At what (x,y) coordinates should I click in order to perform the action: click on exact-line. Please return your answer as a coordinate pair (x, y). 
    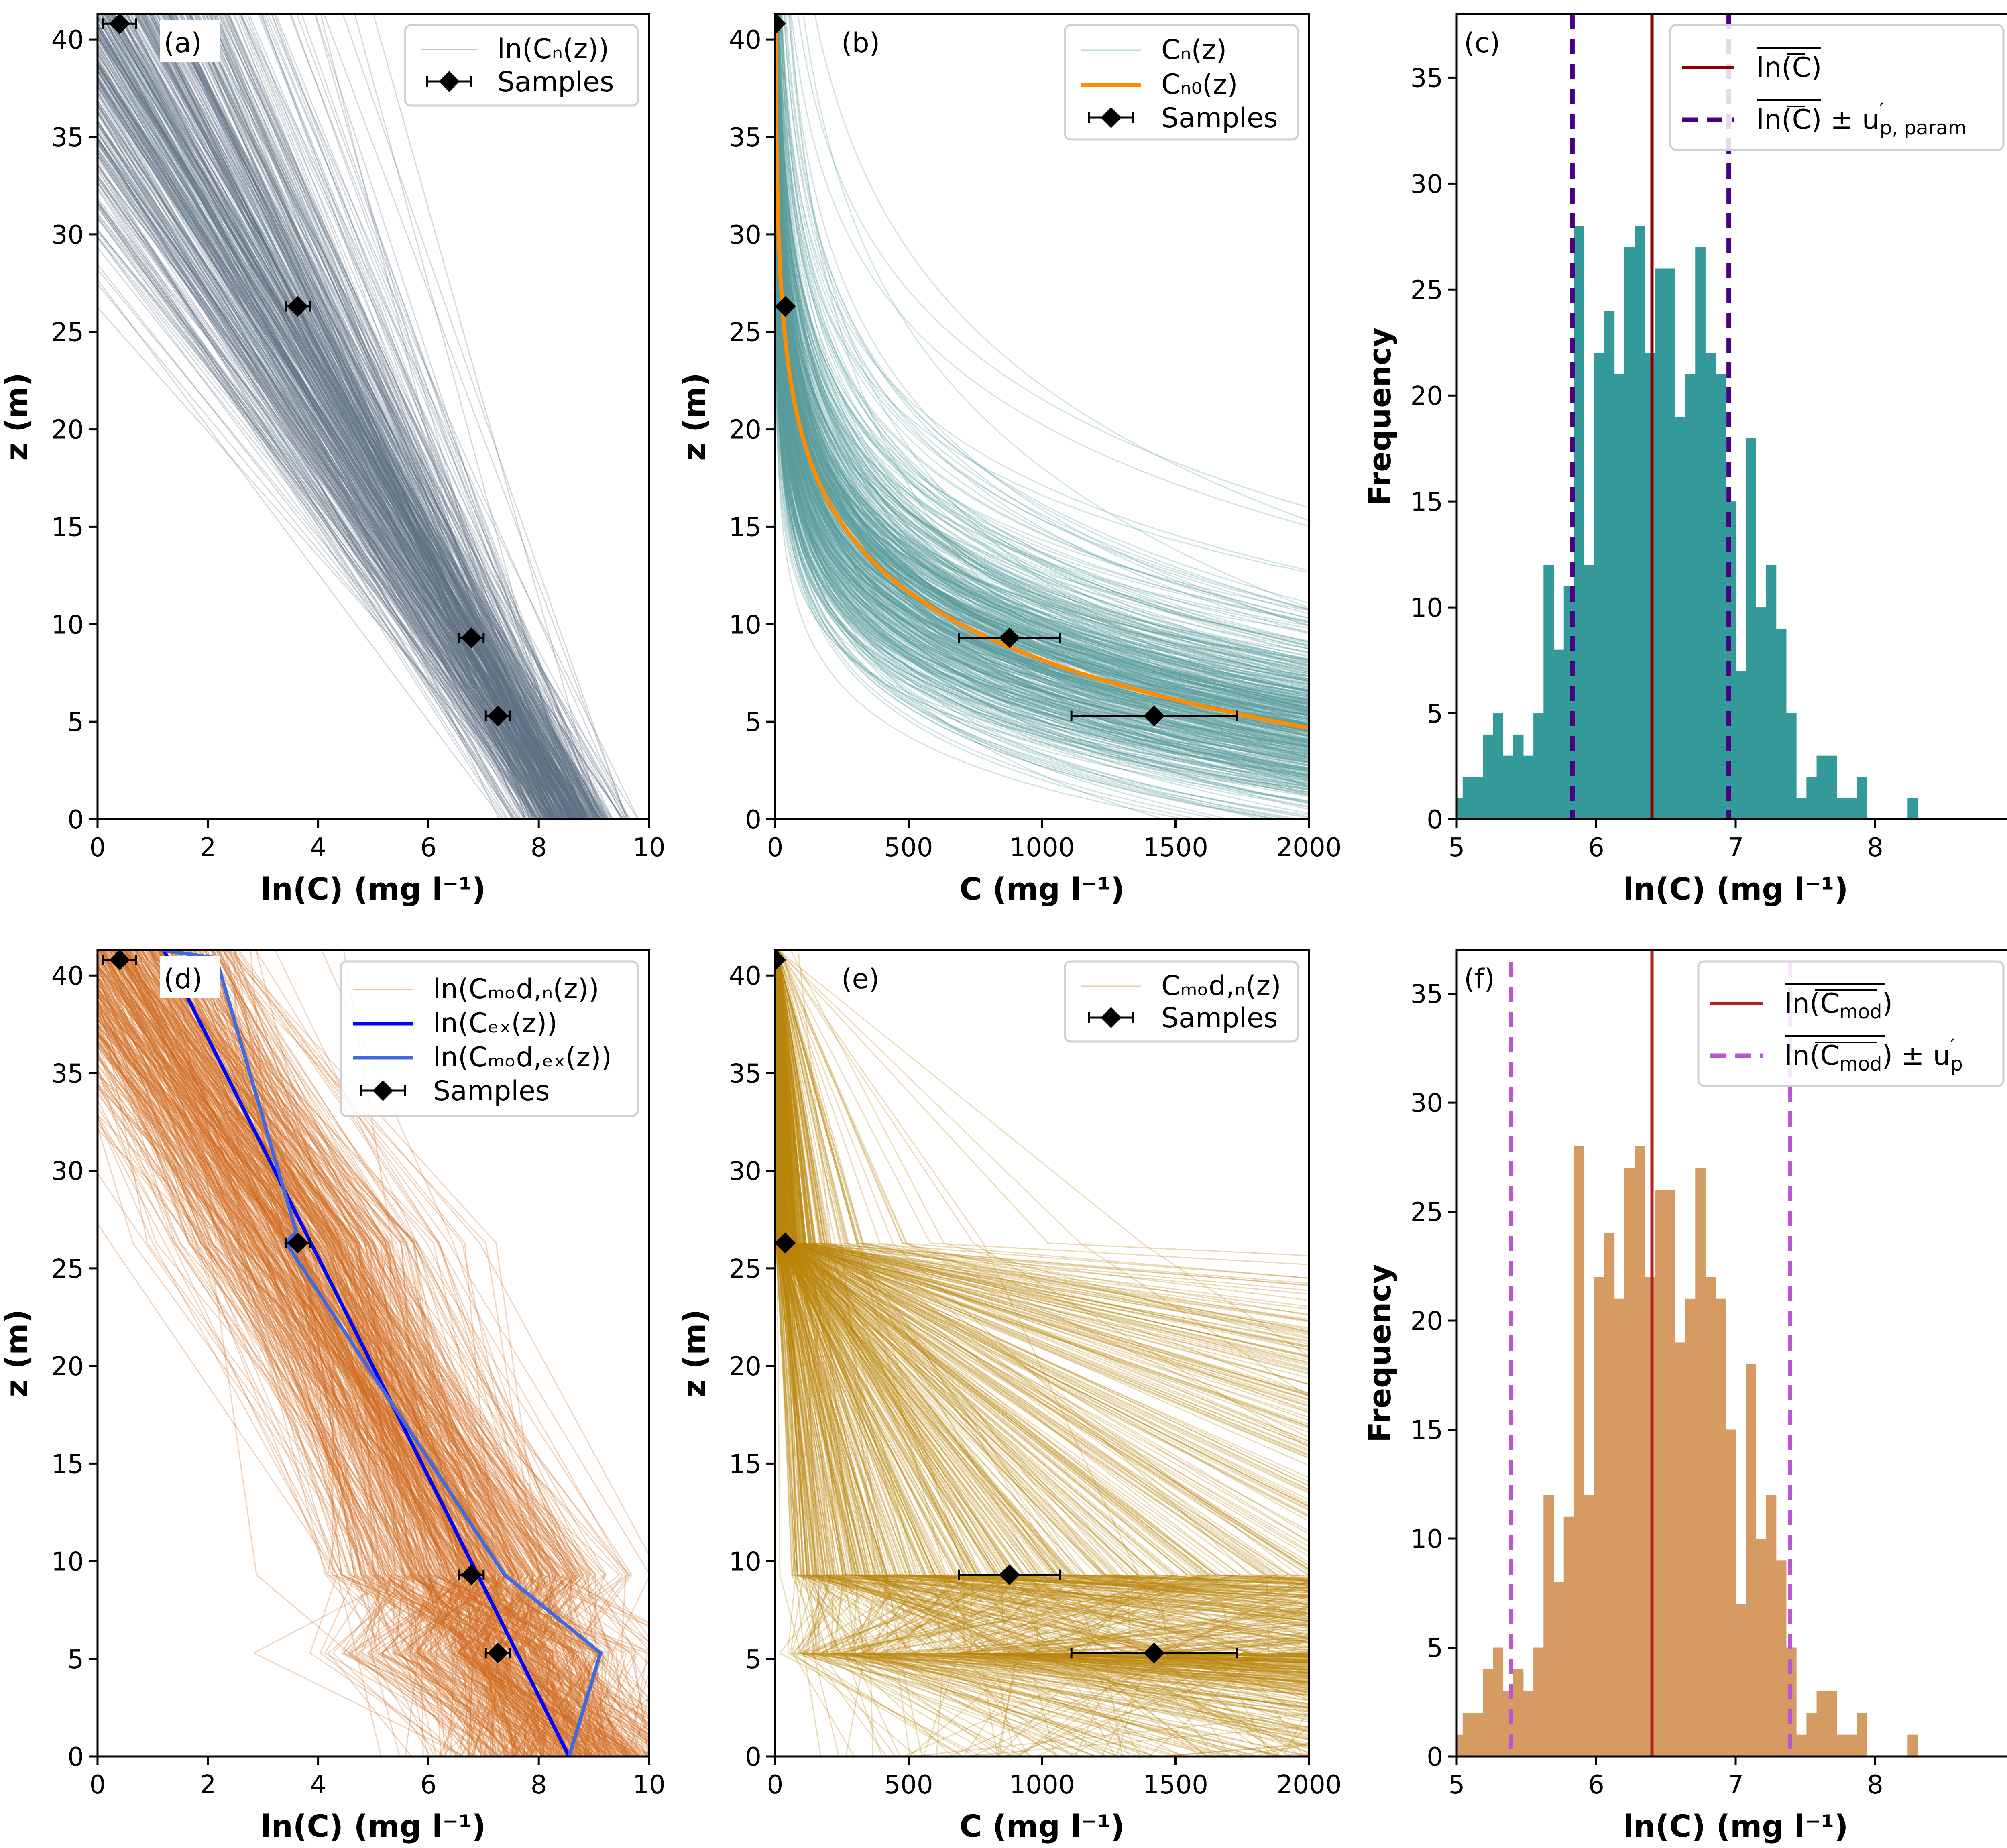
    Looking at the image, I should click on (366, 1353).